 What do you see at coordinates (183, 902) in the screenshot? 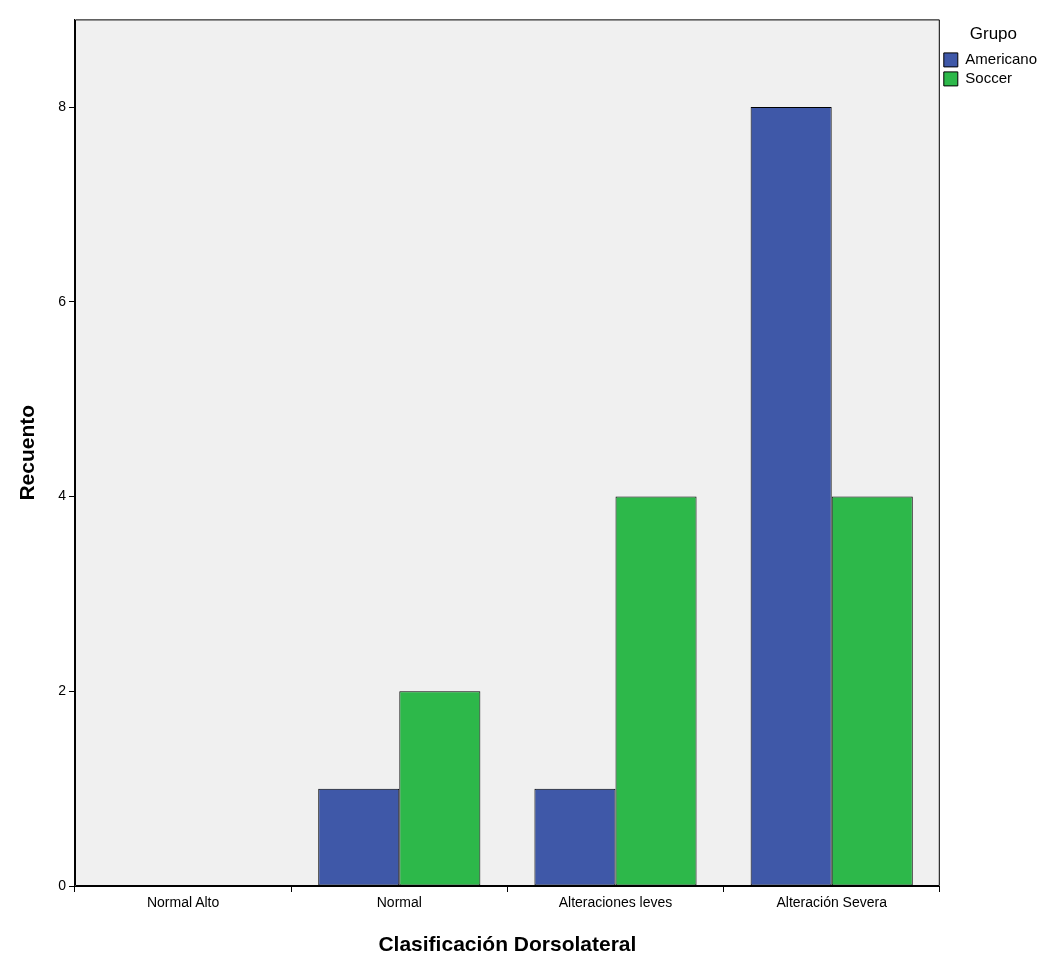
I see `x-tick-label: Normal Alto` at bounding box center [183, 902].